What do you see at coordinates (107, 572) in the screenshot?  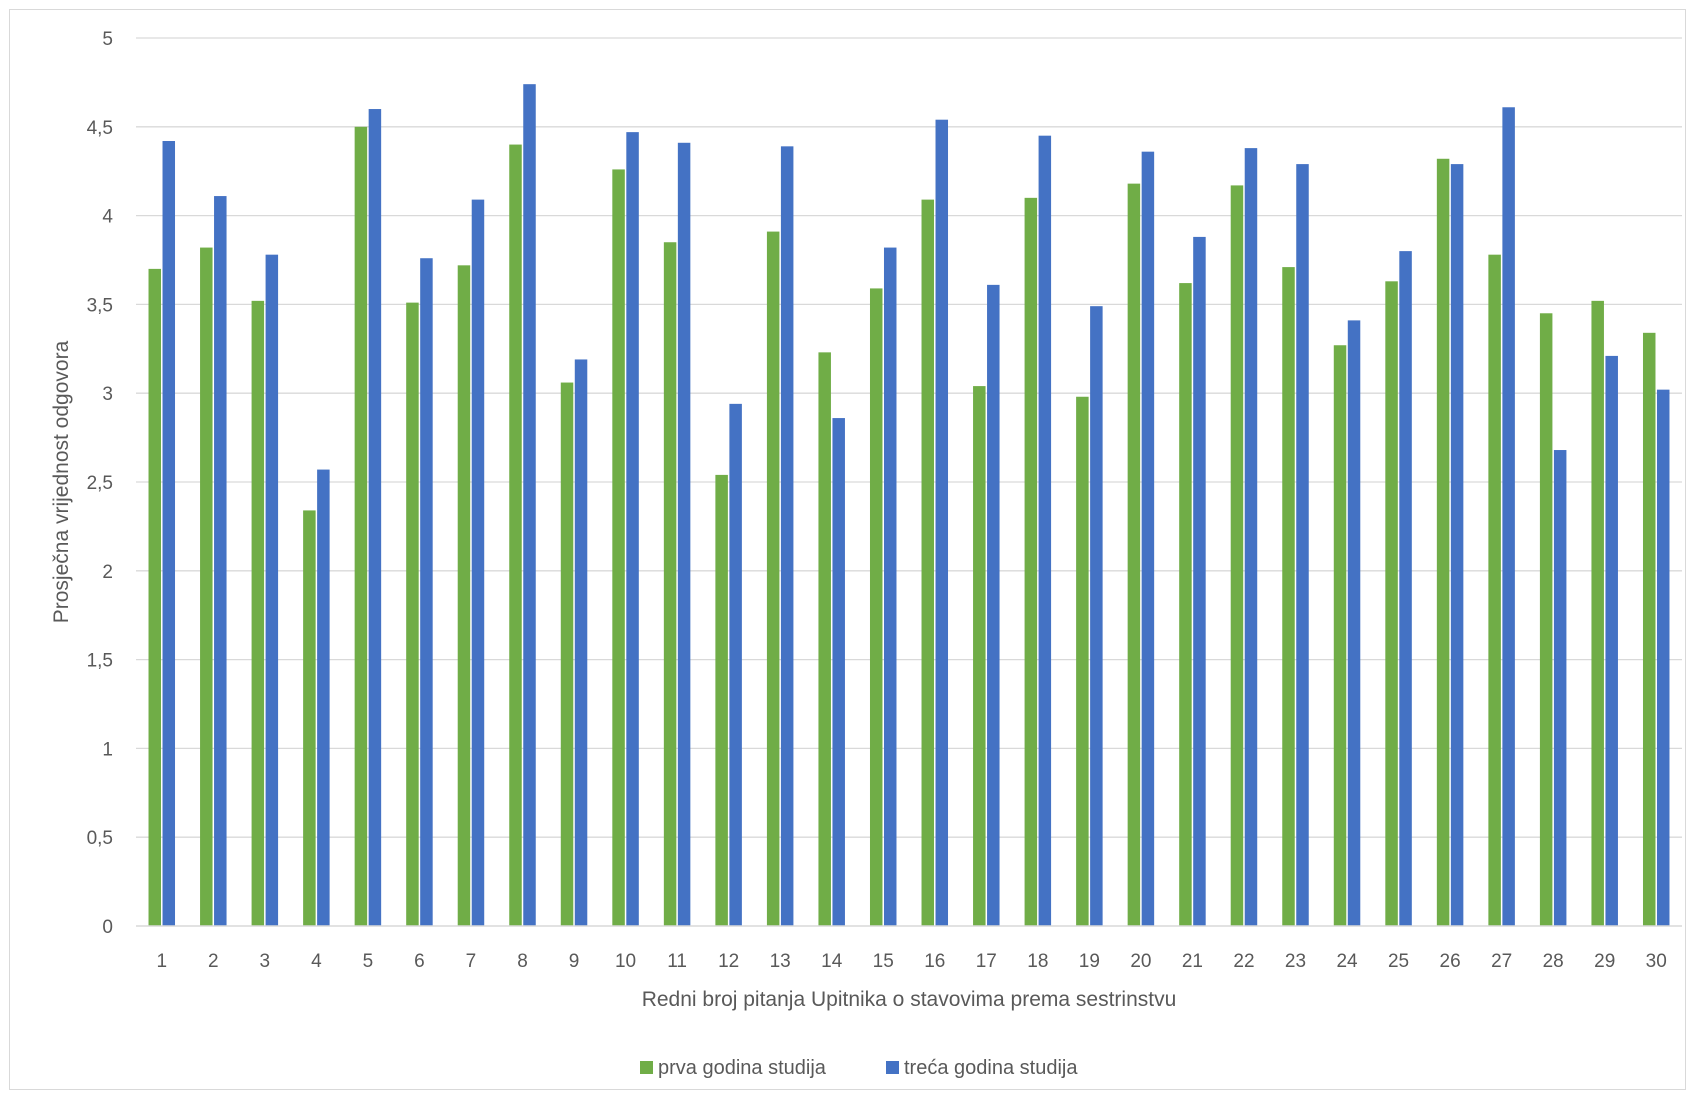 I see `y-tick-label: 2` at bounding box center [107, 572].